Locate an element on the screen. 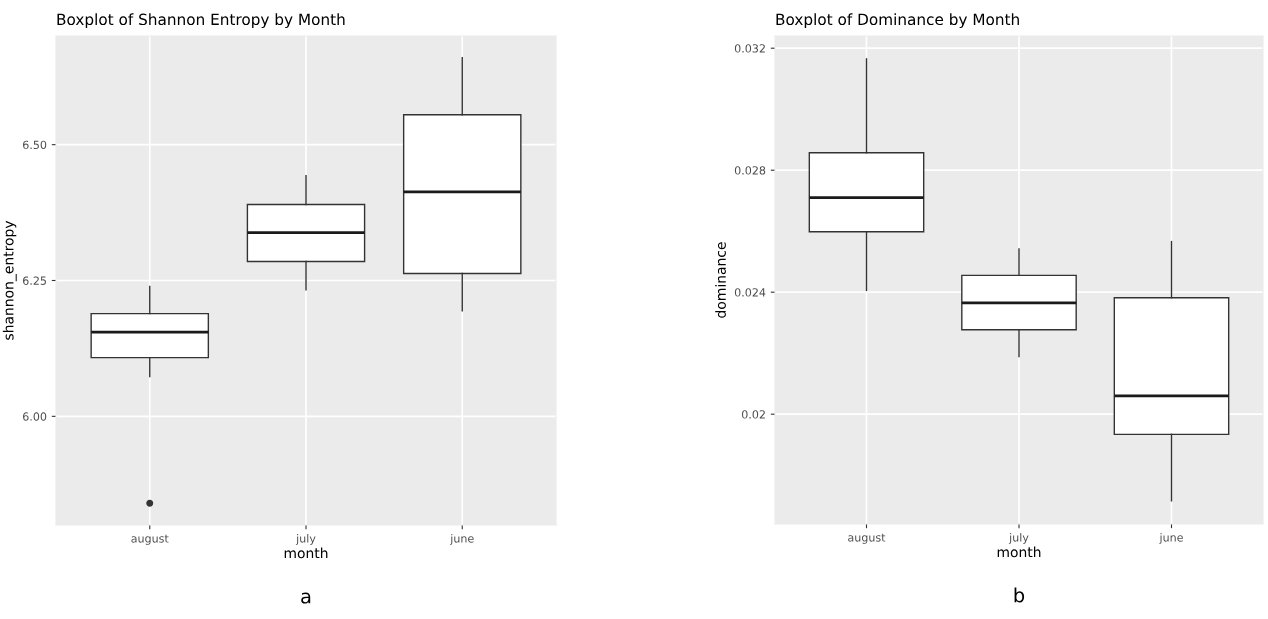 This screenshot has width=1268, height=619. chart-title: Boxplot of Dominance by Month is located at coordinates (897, 21).